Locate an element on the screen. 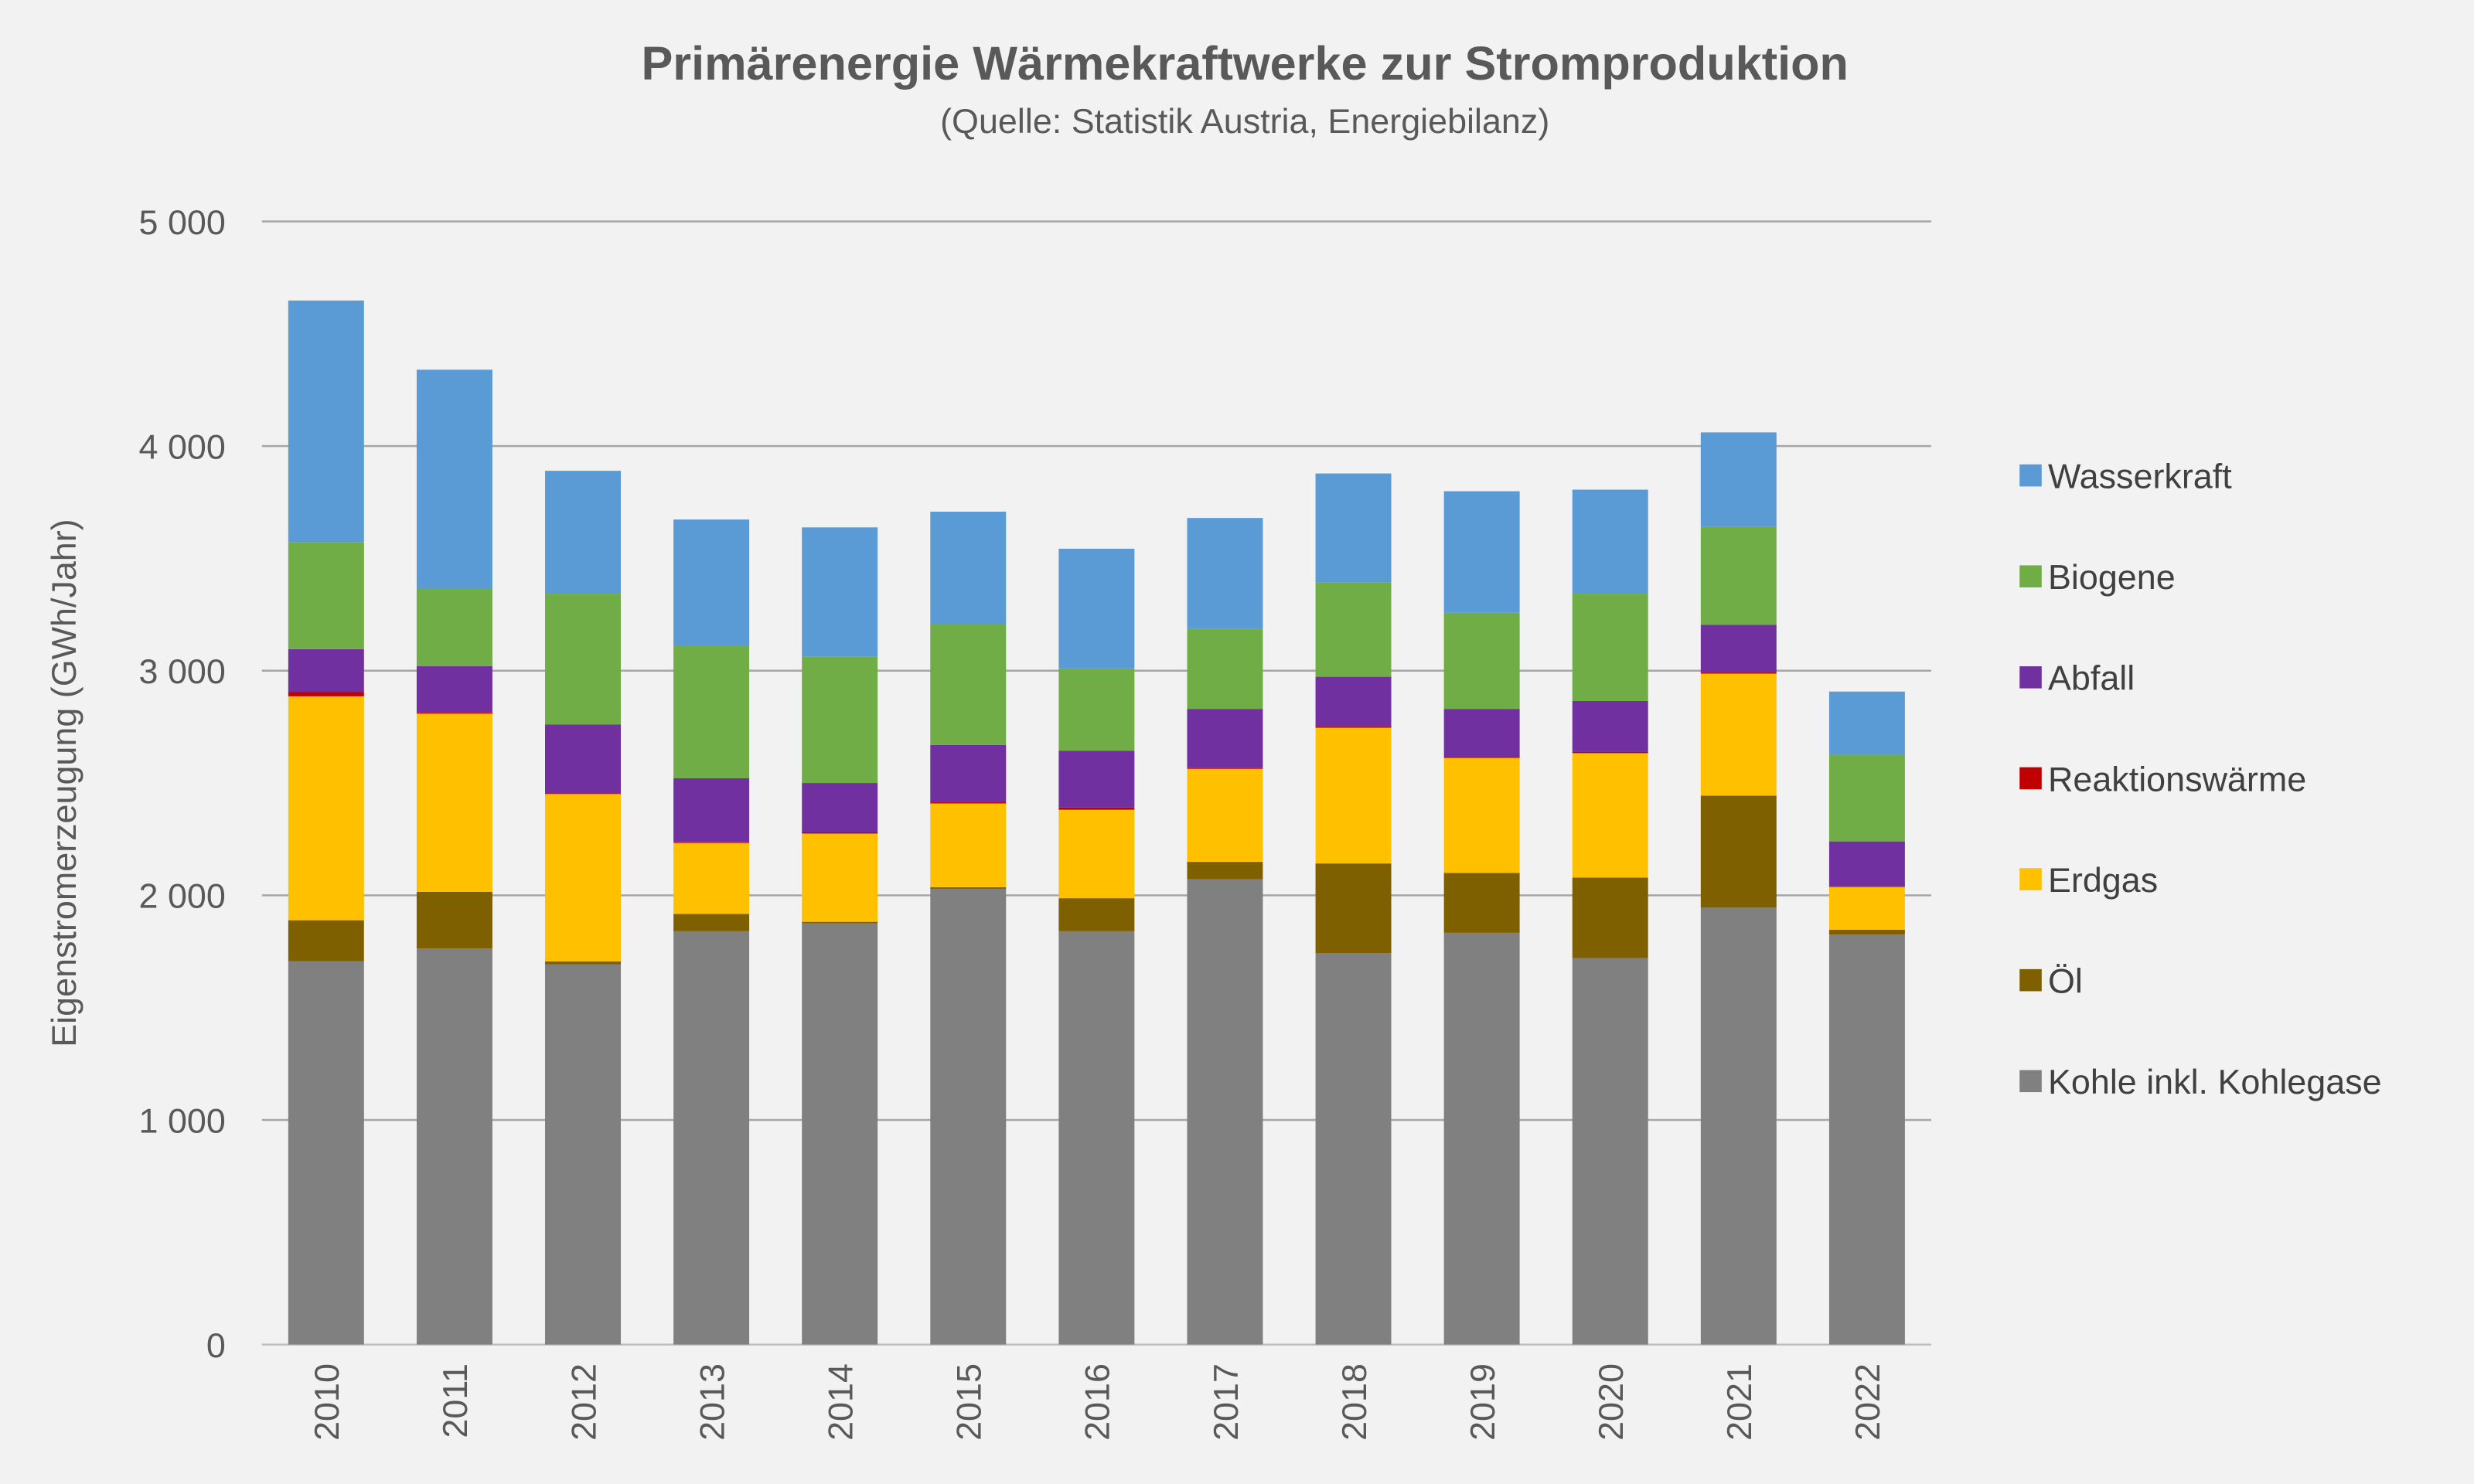 Image resolution: width=2474 pixels, height=1484 pixels. legend-label: Kohle inkl. Kohlegase is located at coordinates (2215, 1081).